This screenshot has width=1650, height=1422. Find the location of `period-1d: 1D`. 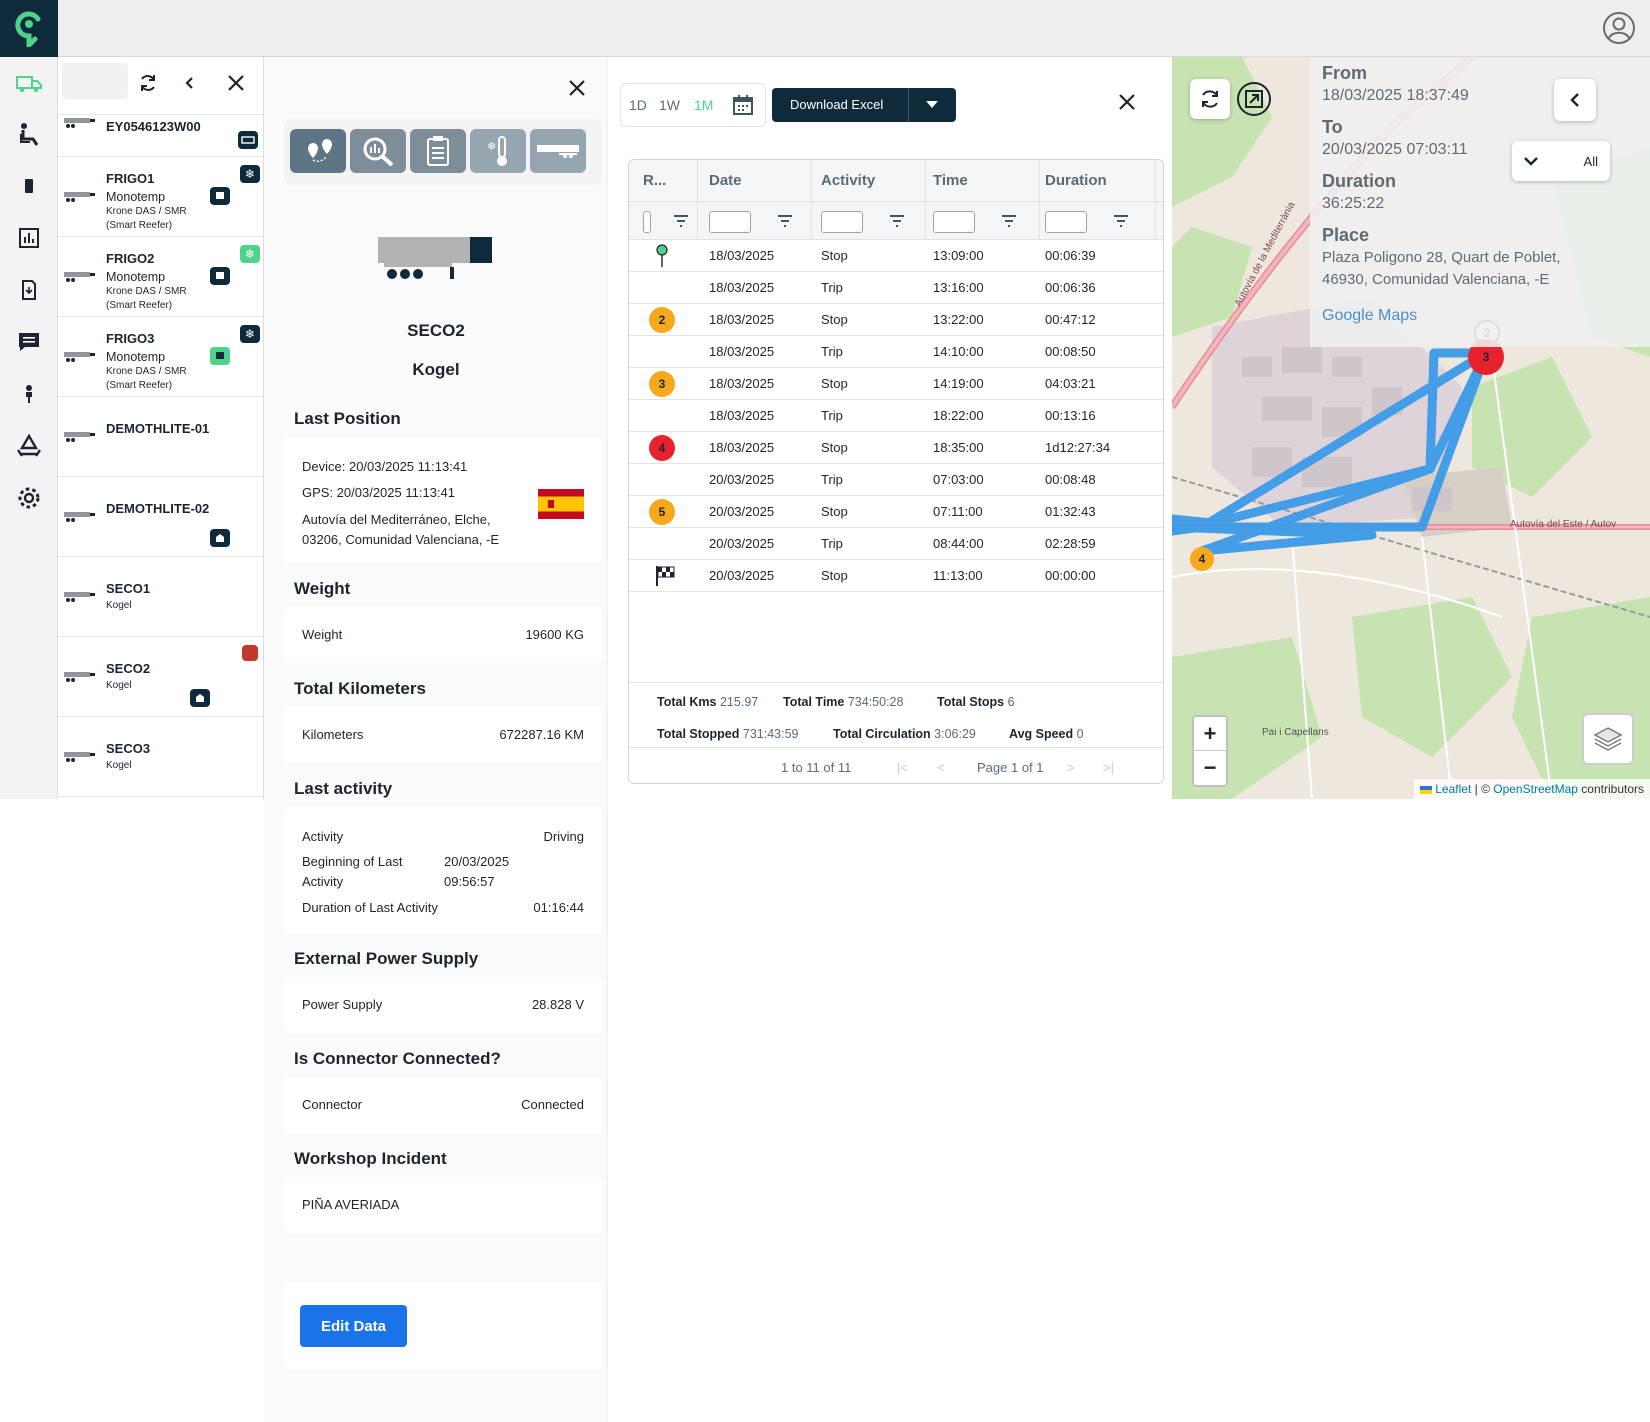

period-1d: 1D is located at coordinates (638, 105).